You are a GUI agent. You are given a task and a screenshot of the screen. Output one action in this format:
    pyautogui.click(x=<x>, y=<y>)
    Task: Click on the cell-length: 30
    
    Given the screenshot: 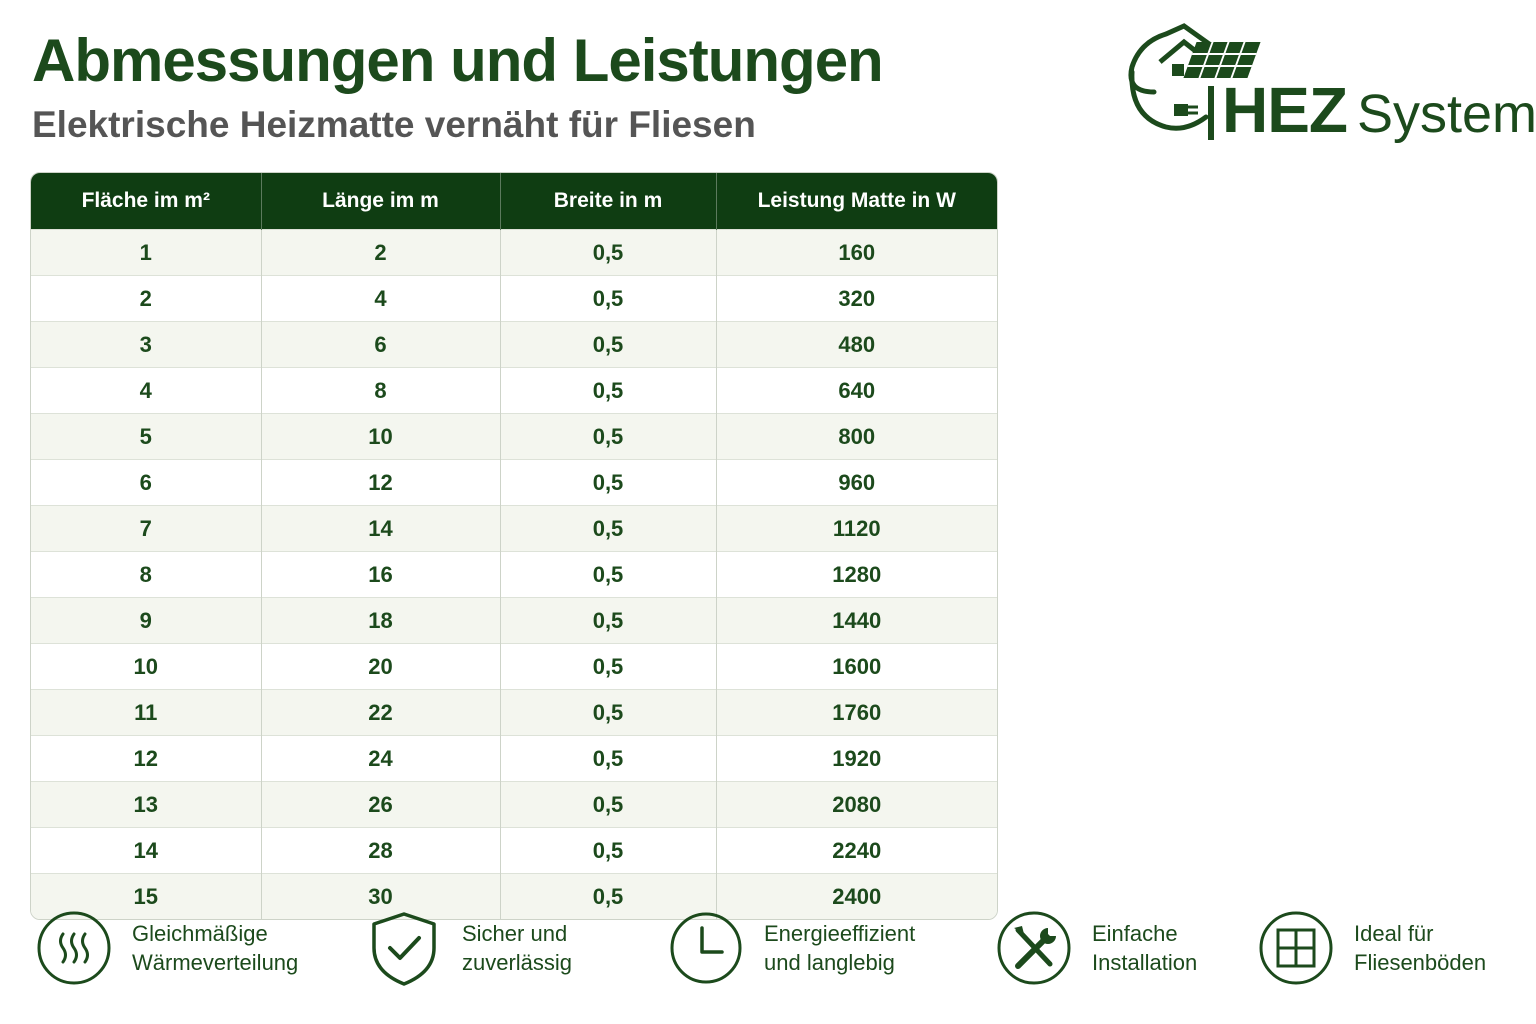 What is the action you would take?
    pyautogui.click(x=381, y=896)
    